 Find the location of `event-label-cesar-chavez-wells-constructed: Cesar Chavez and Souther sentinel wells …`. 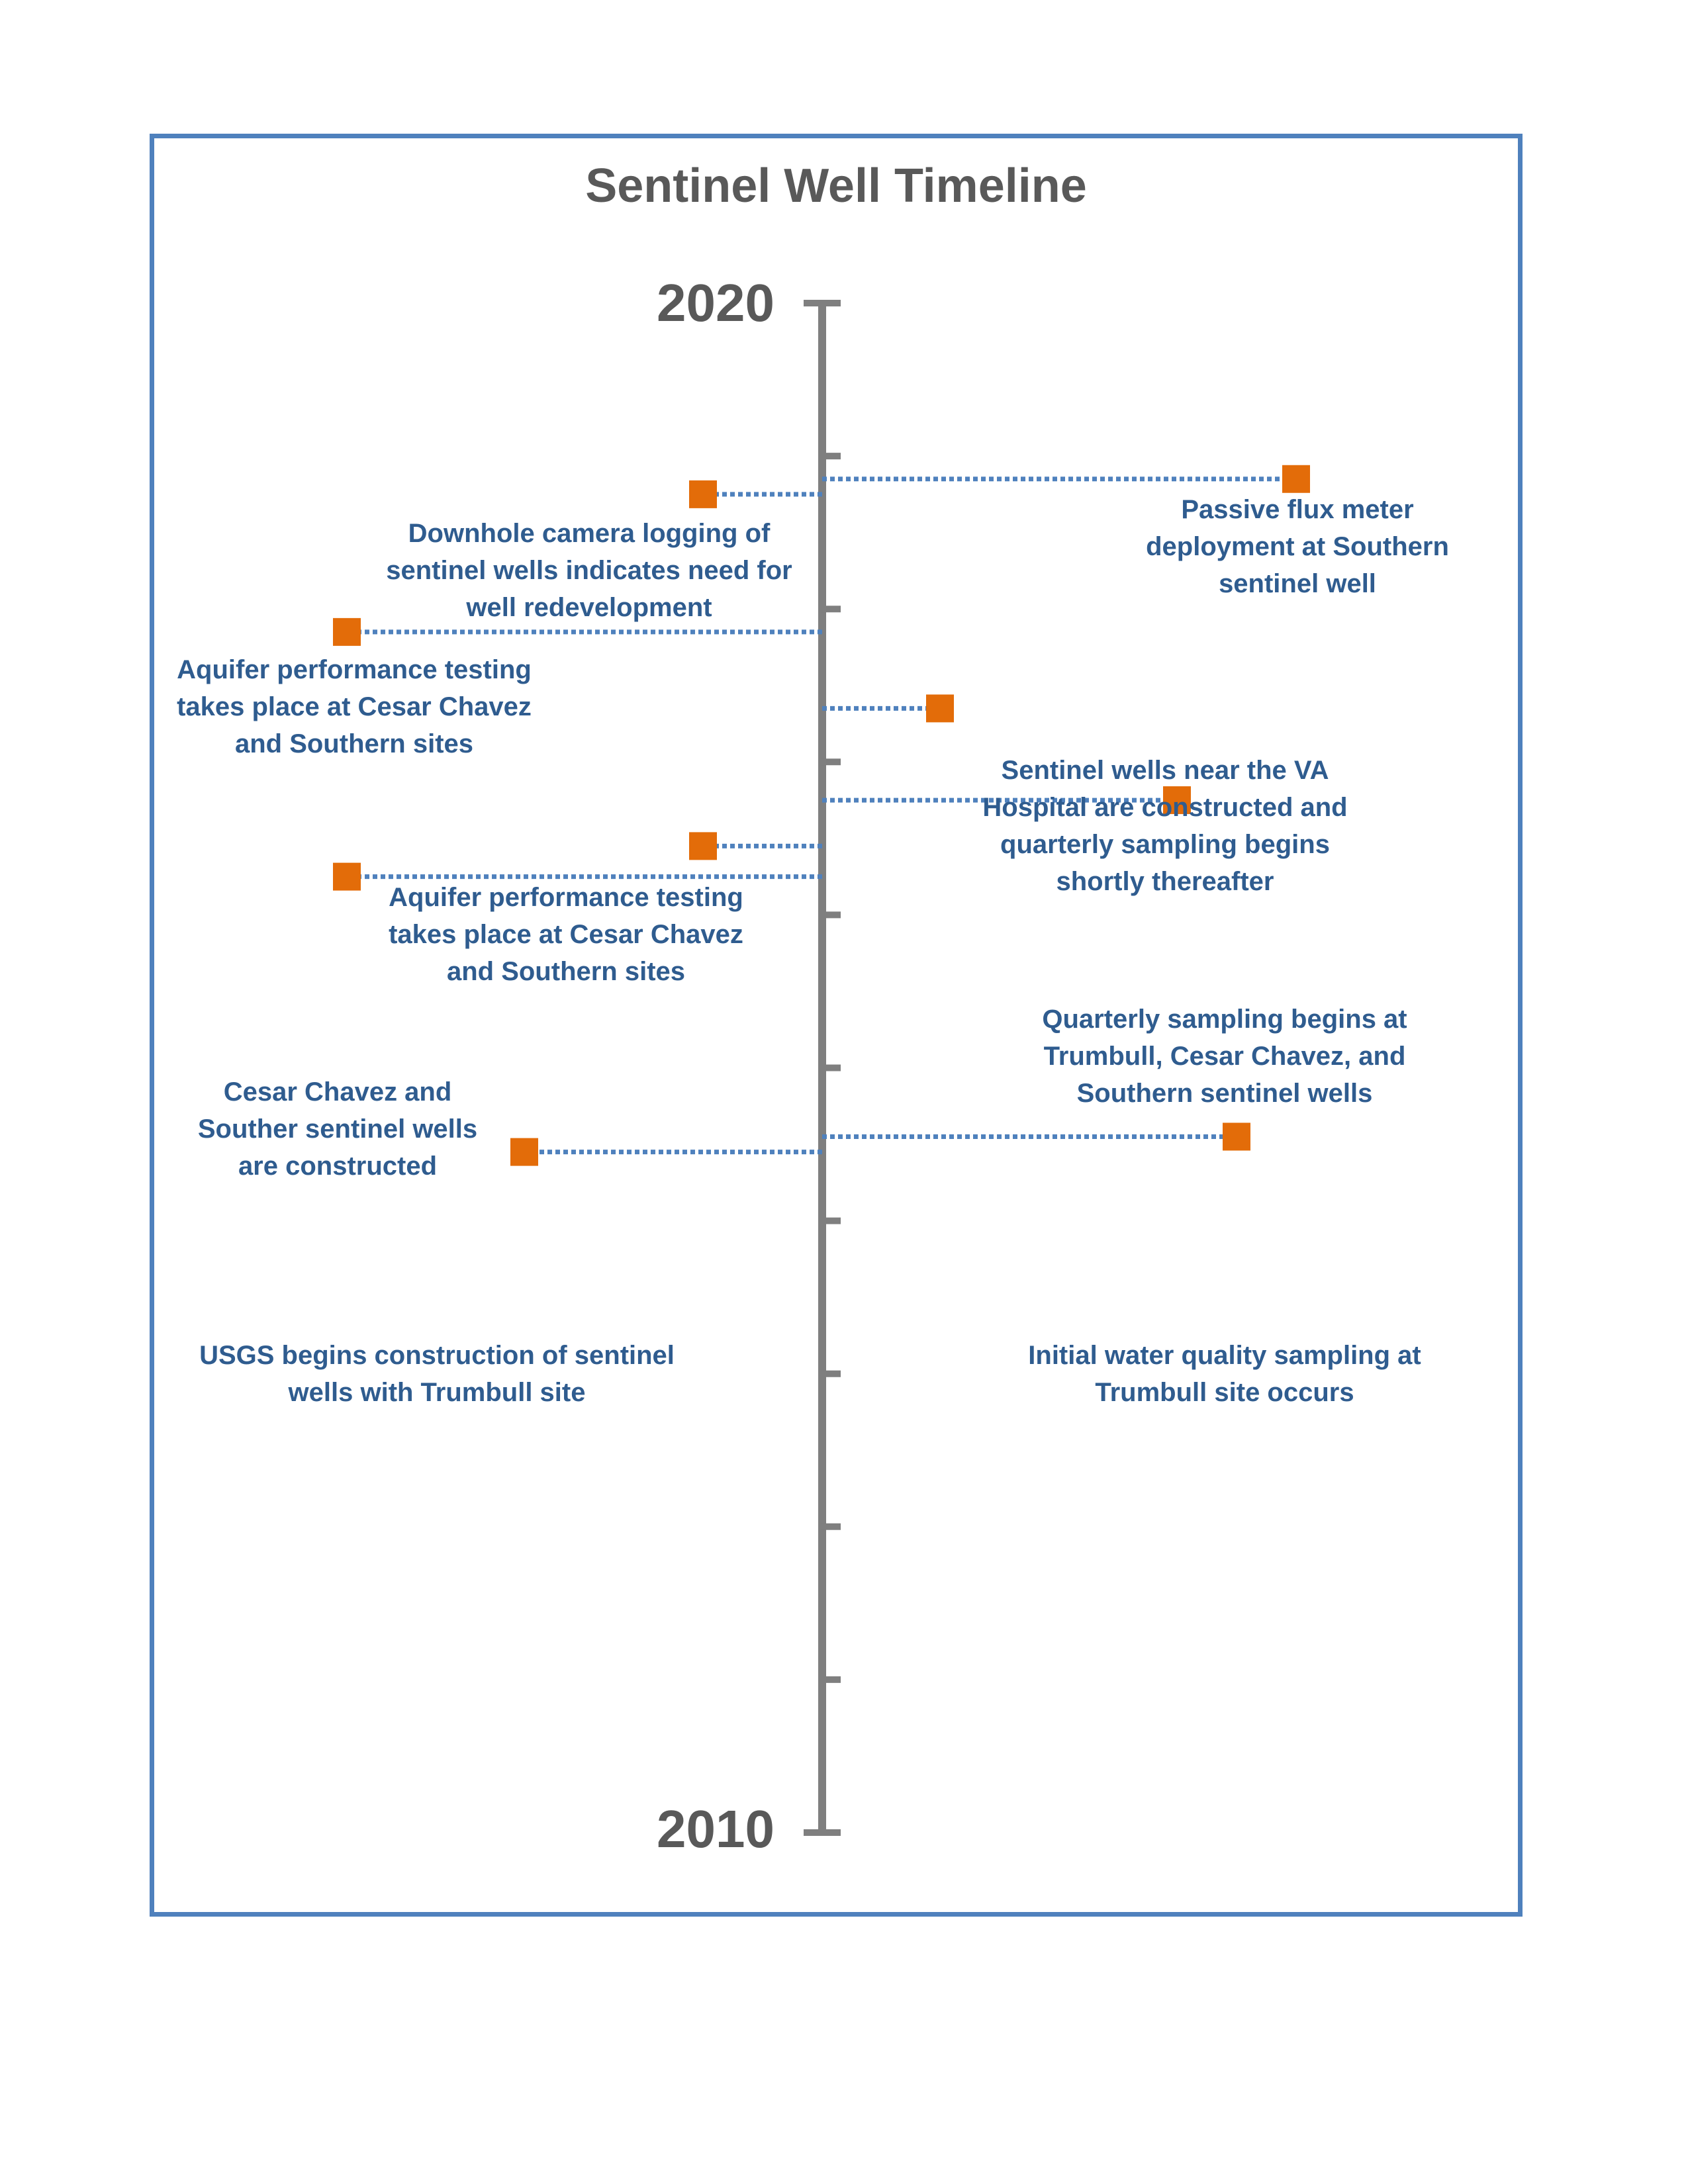

event-label-cesar-chavez-wells-constructed: Cesar Chavez and Souther sentinel wells … is located at coordinates (337, 1129).